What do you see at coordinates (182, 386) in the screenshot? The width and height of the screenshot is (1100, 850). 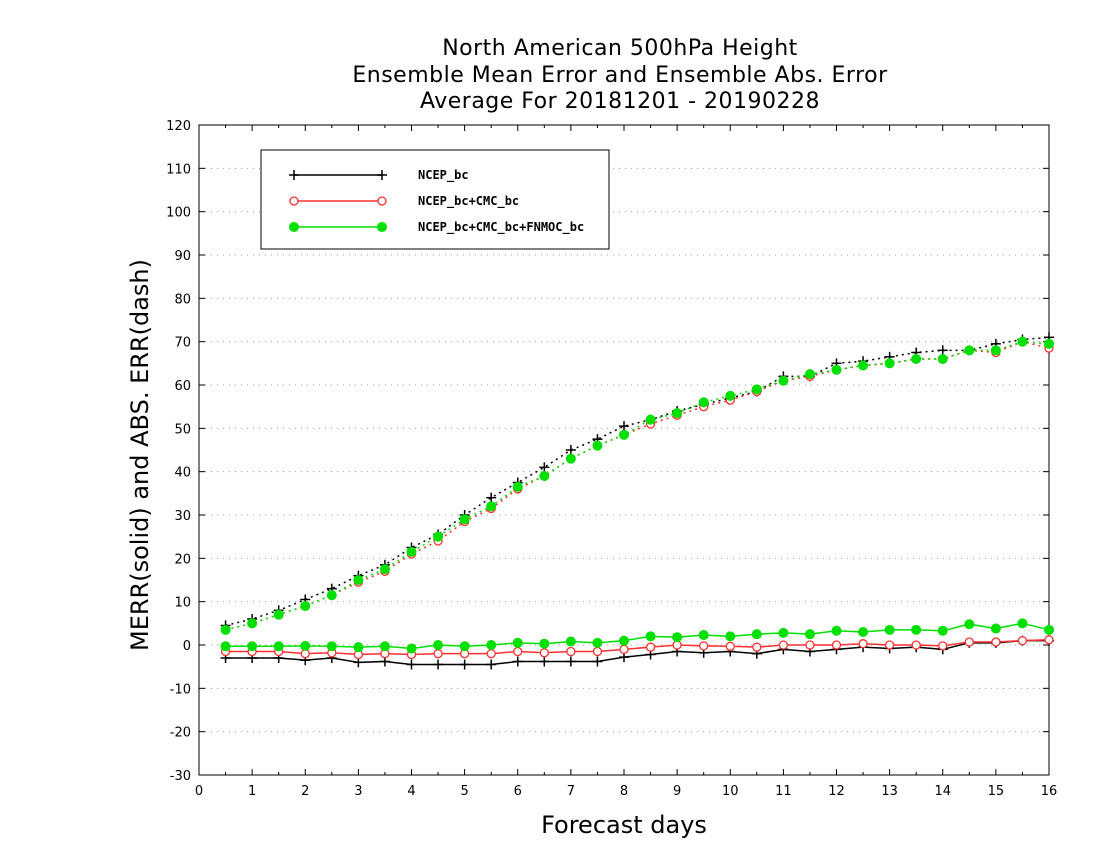 I see `y-tick-label: 60` at bounding box center [182, 386].